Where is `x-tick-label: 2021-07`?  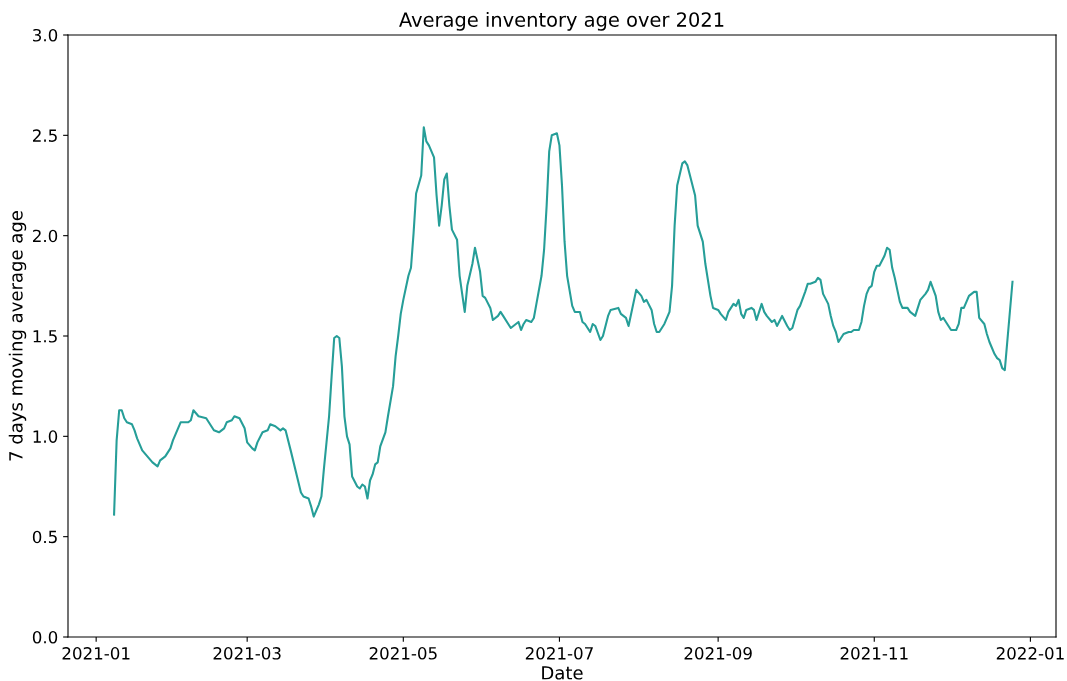
x-tick-label: 2021-07 is located at coordinates (559, 653).